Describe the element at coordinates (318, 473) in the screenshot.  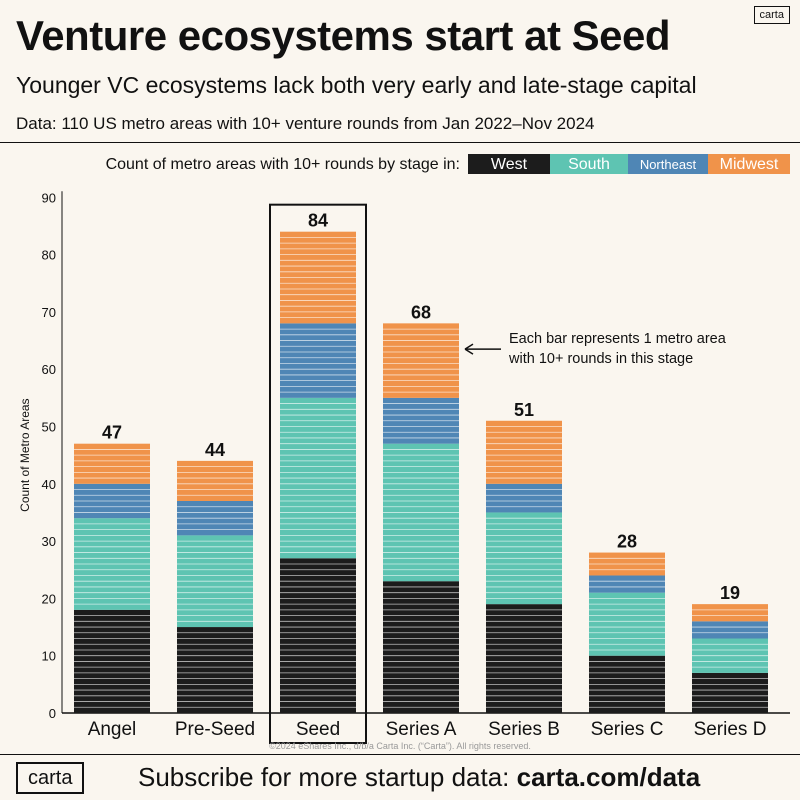
I see `seed-highlight-box` at that location.